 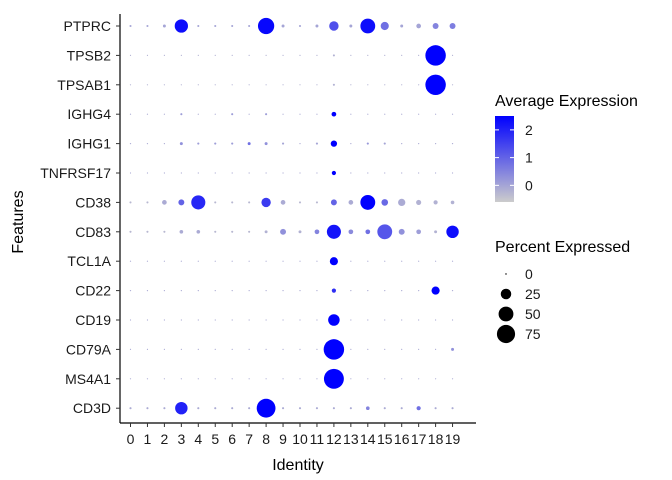 What do you see at coordinates (89, 261) in the screenshot?
I see `y-tick-label-tcl1a: TCL1A` at bounding box center [89, 261].